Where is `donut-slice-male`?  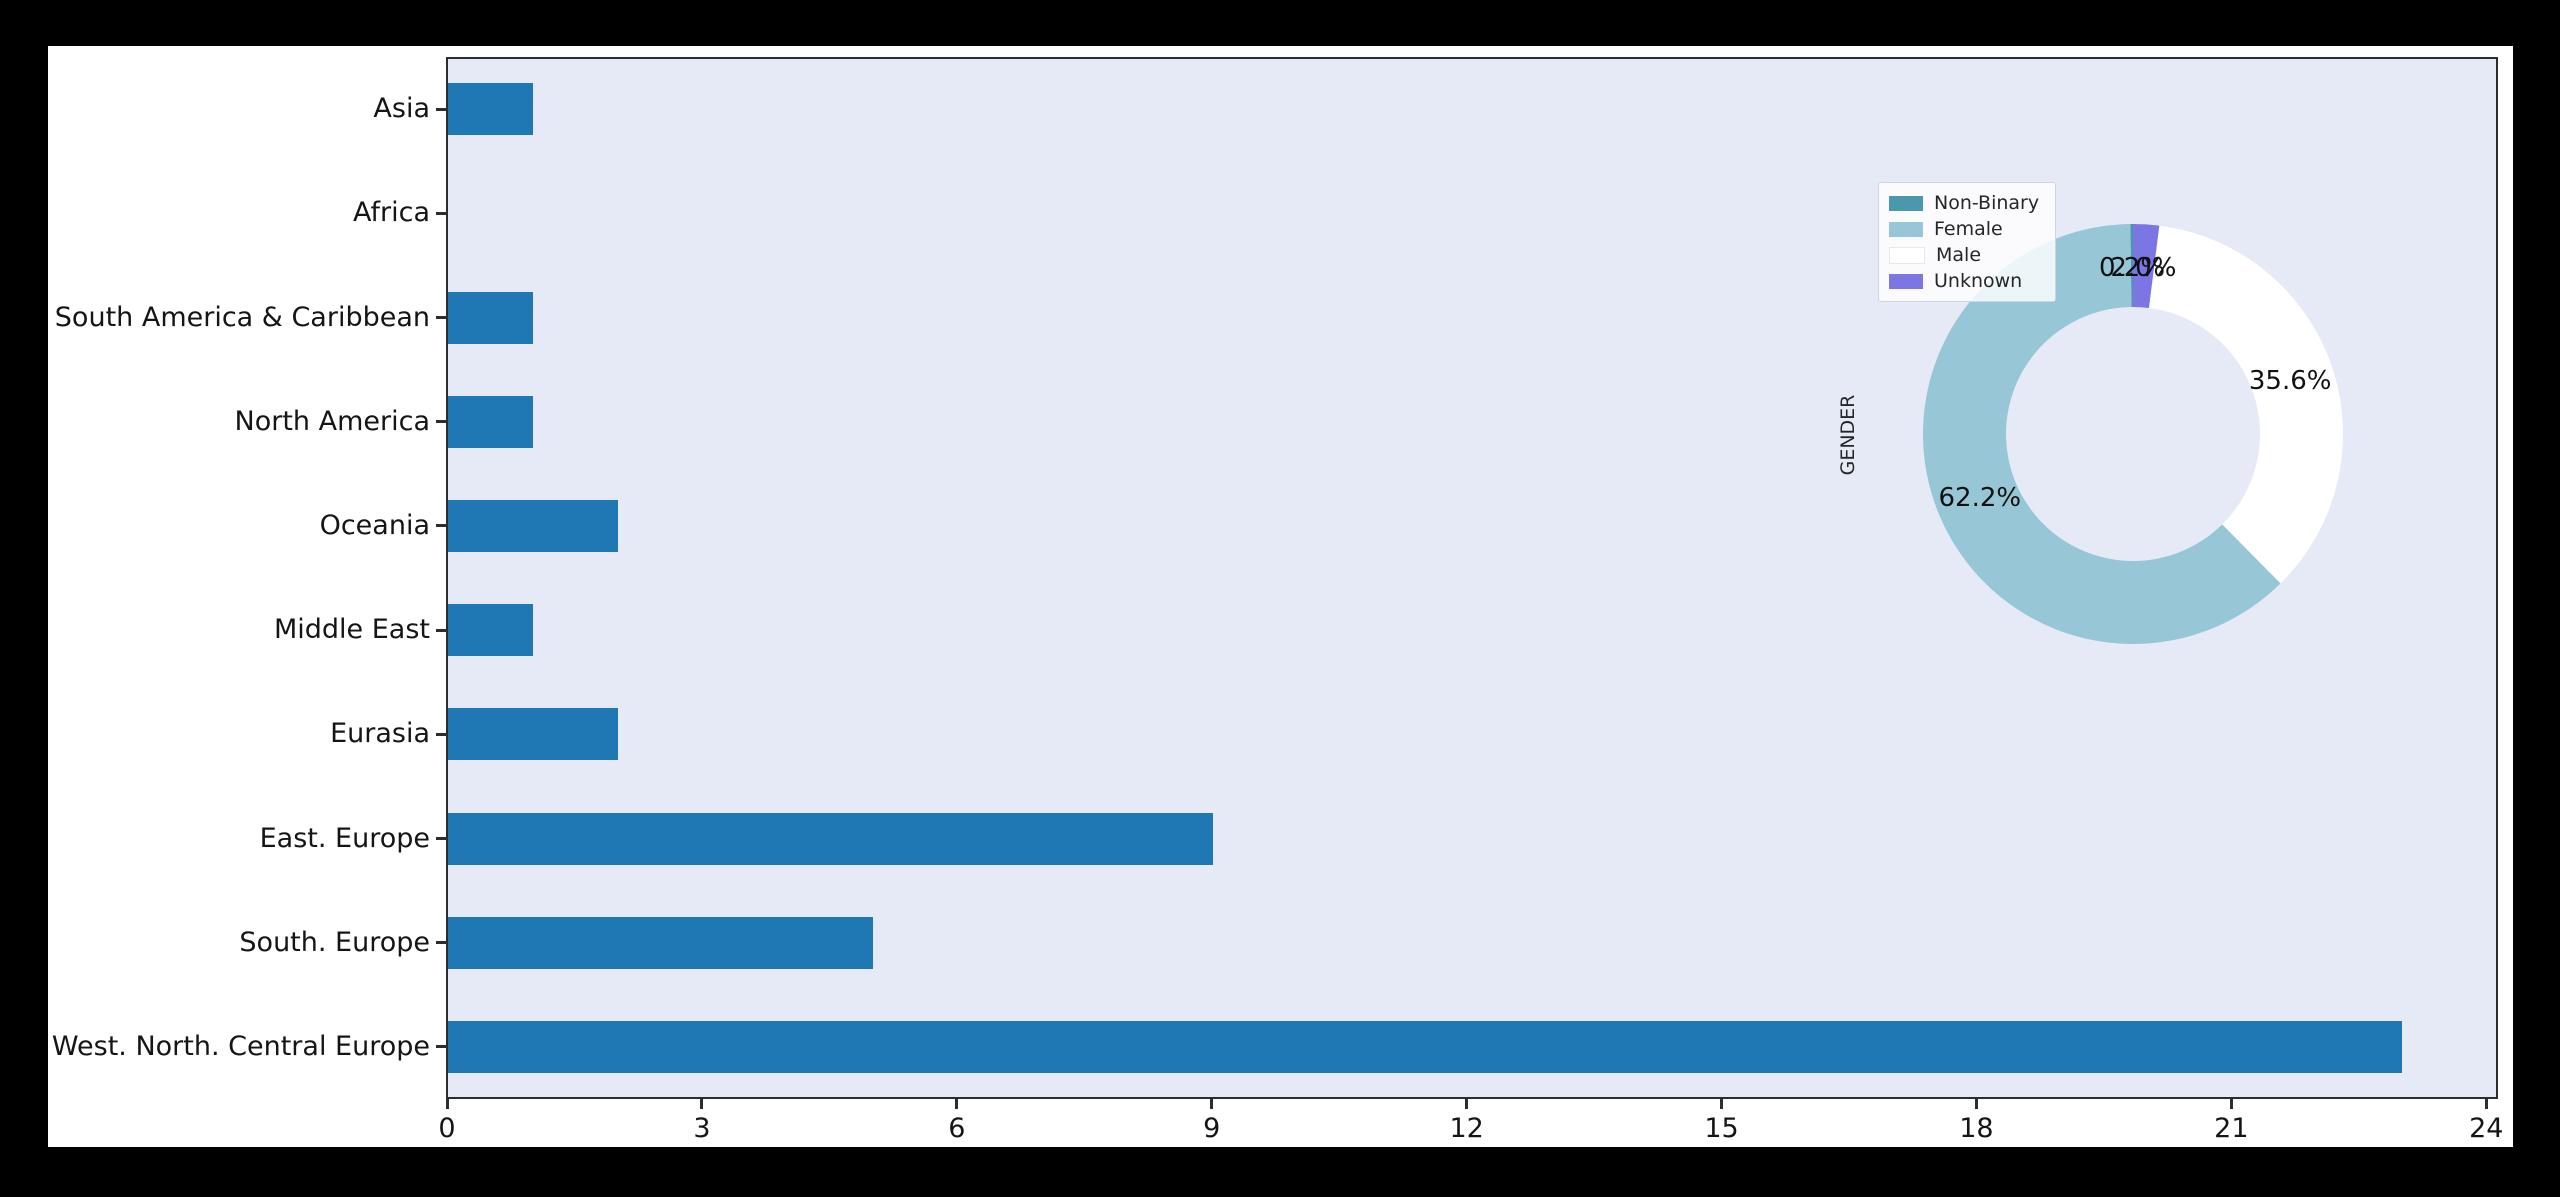
donut-slice-male is located at coordinates (2245, 404).